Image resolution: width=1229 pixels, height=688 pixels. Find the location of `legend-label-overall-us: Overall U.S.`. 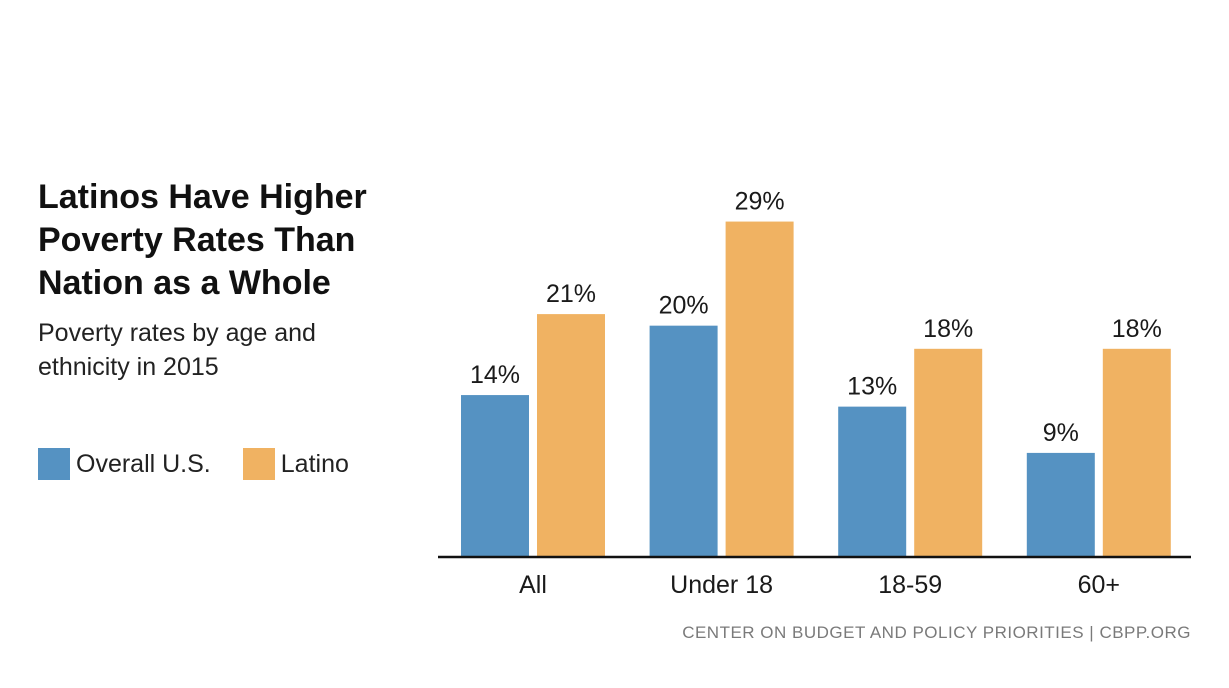

legend-label-overall-us: Overall U.S. is located at coordinates (143, 463).